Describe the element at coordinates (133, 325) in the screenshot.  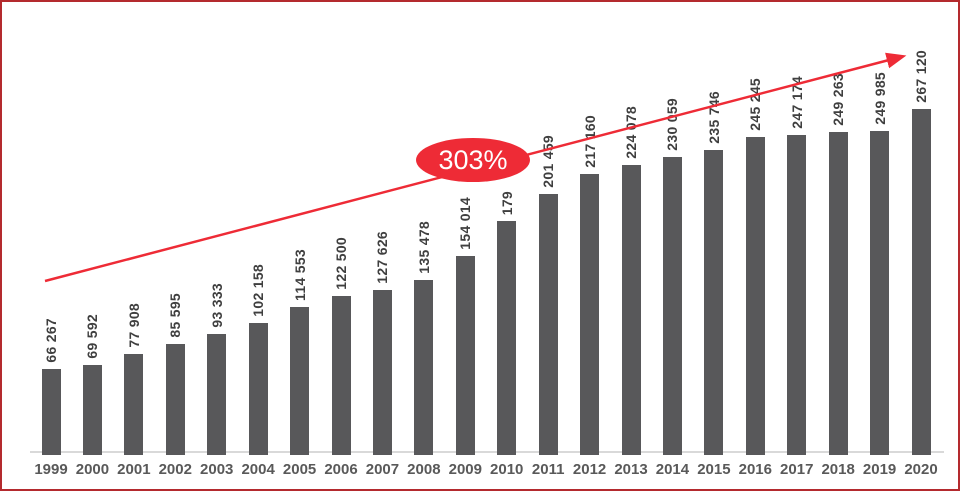
I see `value-label-2001: 77 908` at that location.